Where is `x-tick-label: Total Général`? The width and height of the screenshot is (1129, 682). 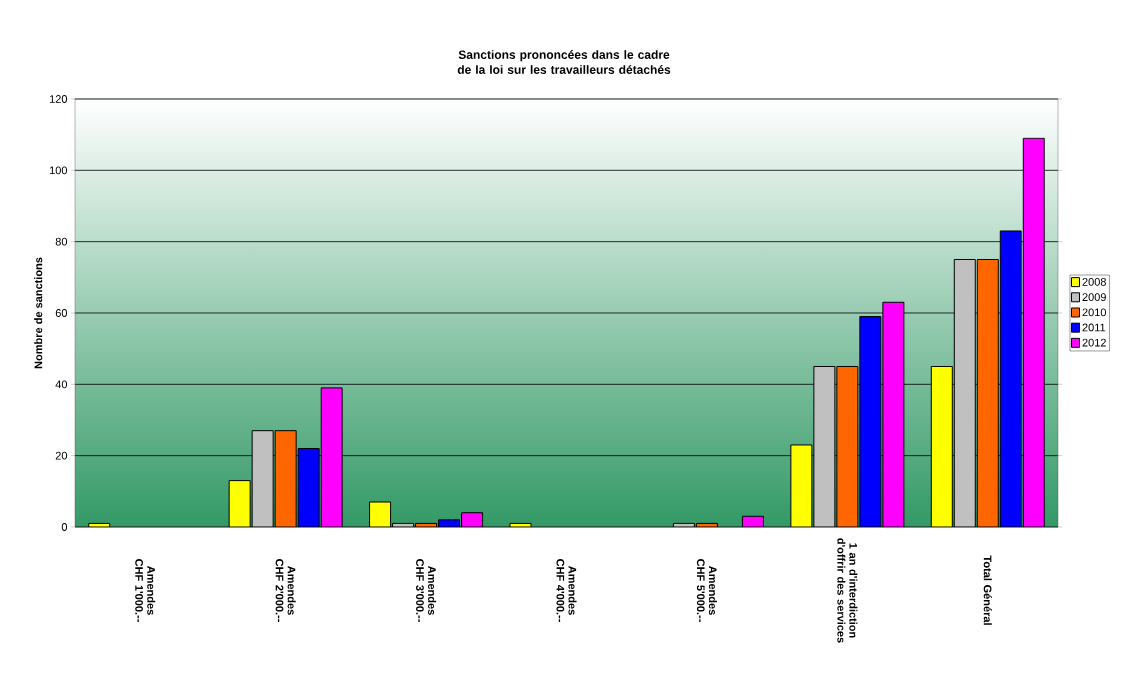 x-tick-label: Total Général is located at coordinates (987, 590).